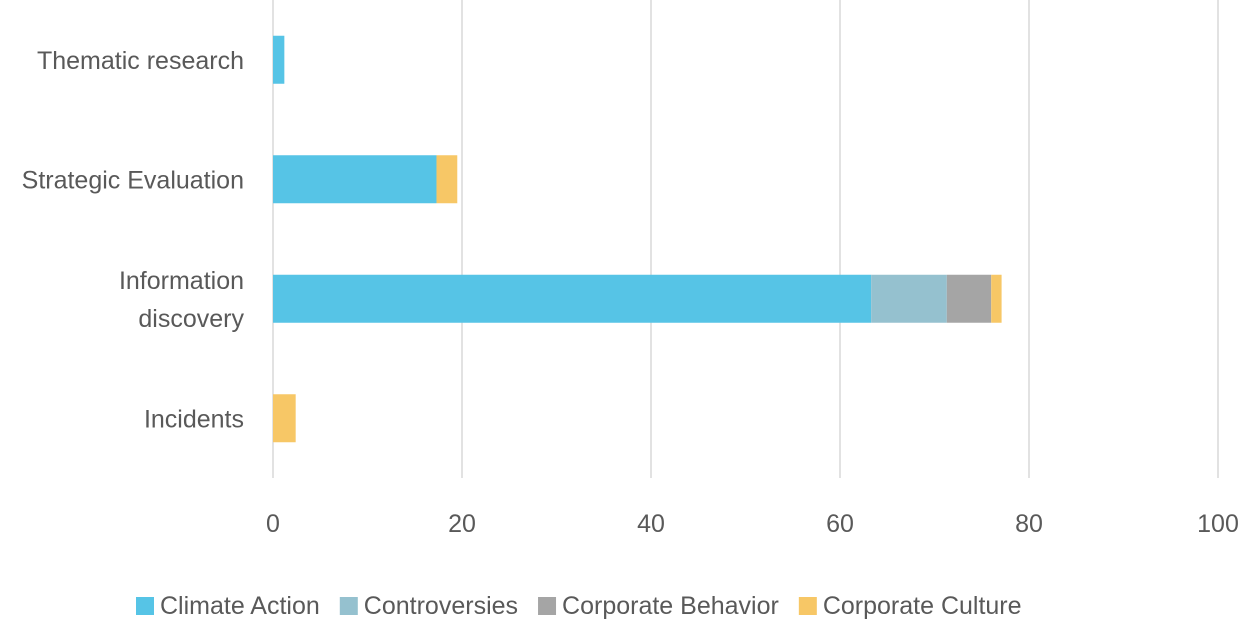 The width and height of the screenshot is (1241, 639). What do you see at coordinates (840, 524) in the screenshot?
I see `x-tick-label: 60` at bounding box center [840, 524].